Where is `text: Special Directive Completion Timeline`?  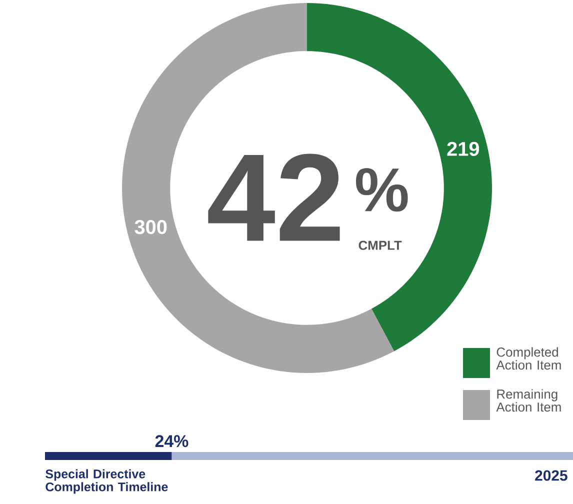
text: Special Directive Completion Timeline is located at coordinates (107, 481).